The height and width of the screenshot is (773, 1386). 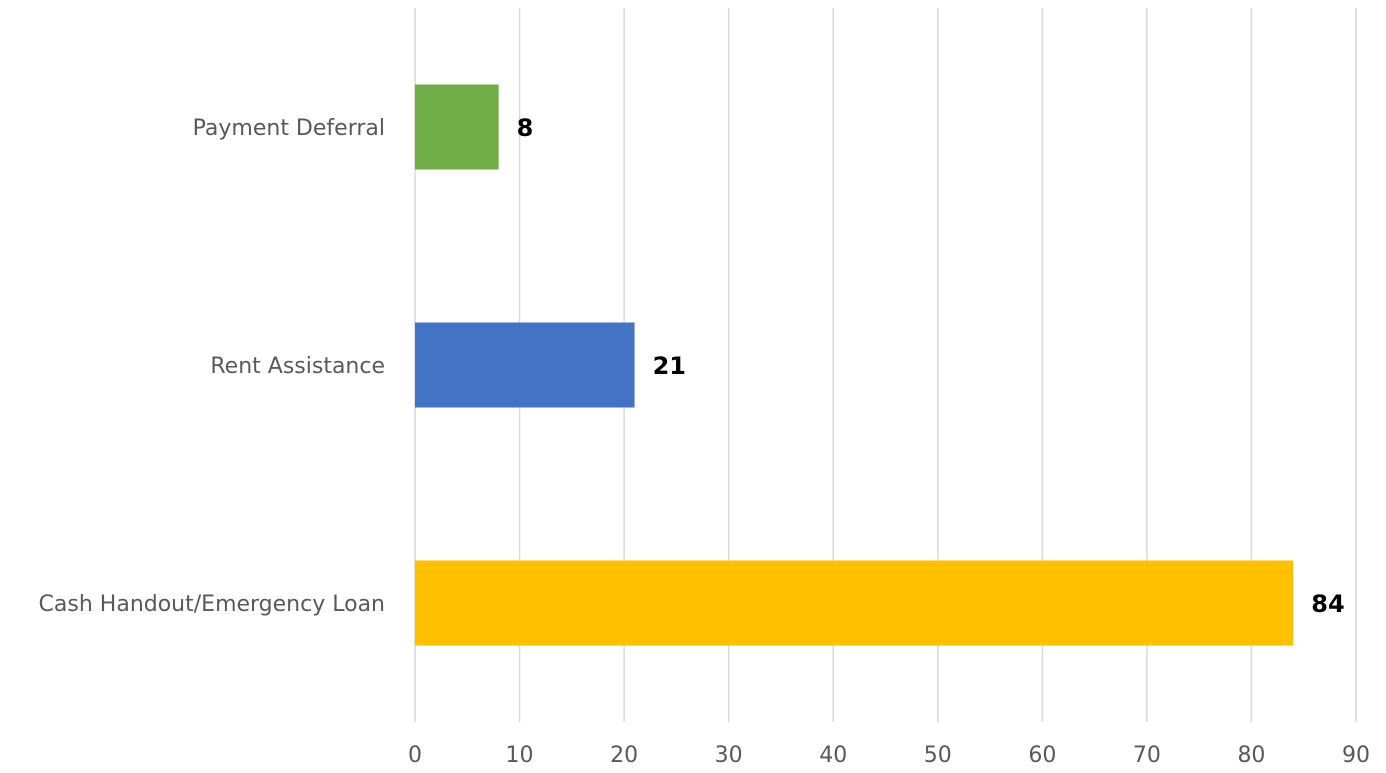 What do you see at coordinates (520, 755) in the screenshot?
I see `x-tick-label: 10` at bounding box center [520, 755].